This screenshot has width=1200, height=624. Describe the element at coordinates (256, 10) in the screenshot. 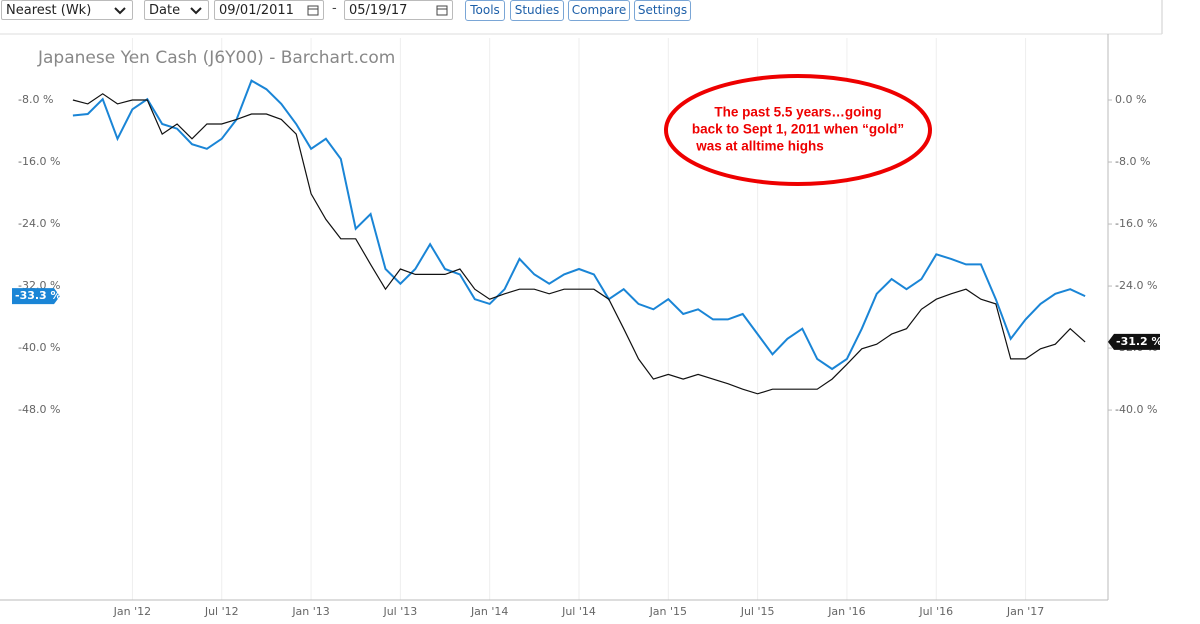

I see `start-date-text: 09/01/2011` at that location.